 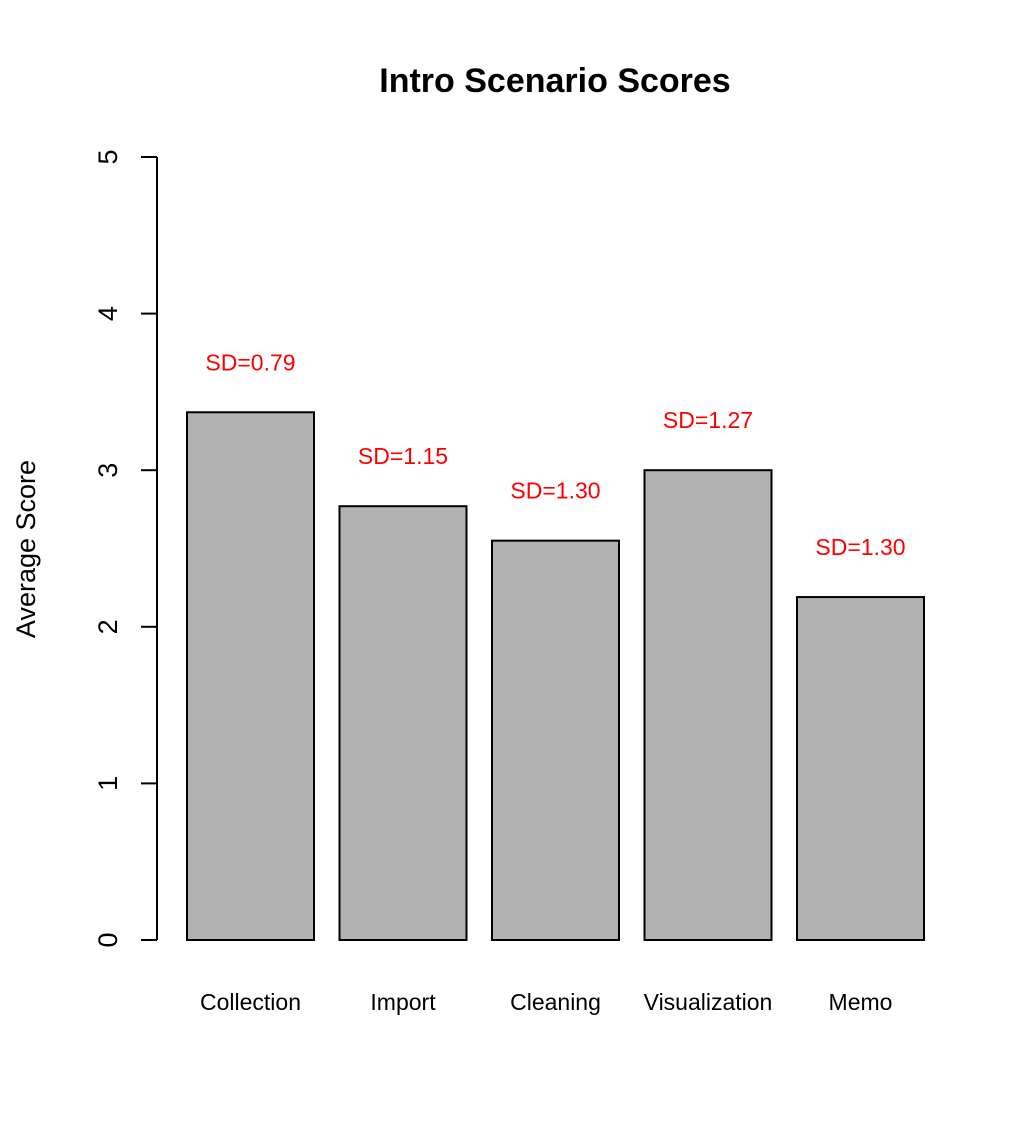 What do you see at coordinates (555, 454) in the screenshot?
I see `sd-annotations: SD=0.79 SD=1.15 SD=1.30 SD=1.27 SD=1.30` at bounding box center [555, 454].